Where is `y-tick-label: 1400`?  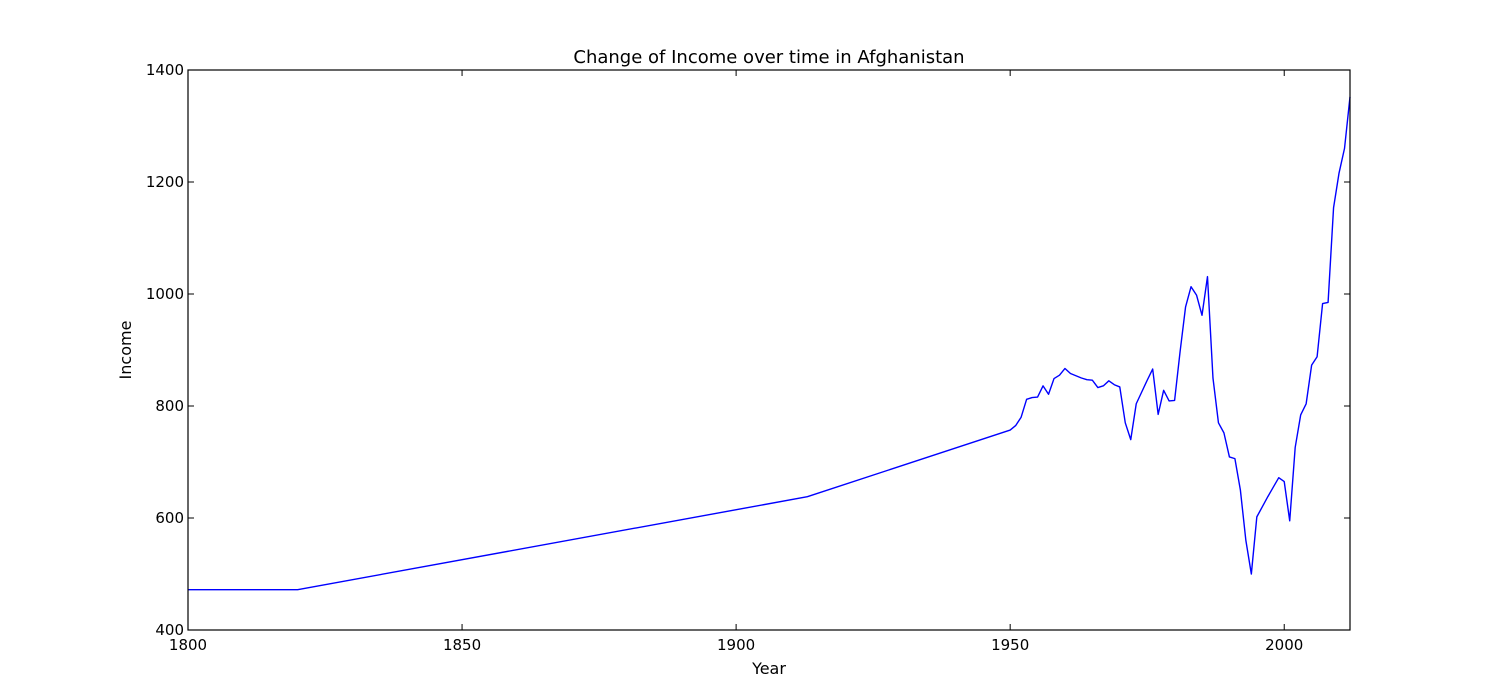
y-tick-label: 1400 is located at coordinates (165, 70).